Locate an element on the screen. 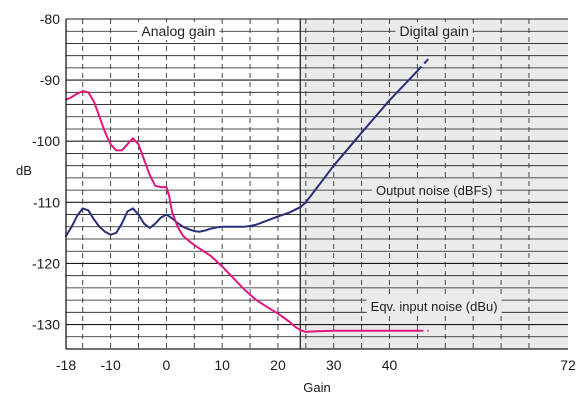 The image size is (580, 399). x-tick-label: 10 is located at coordinates (222, 365).